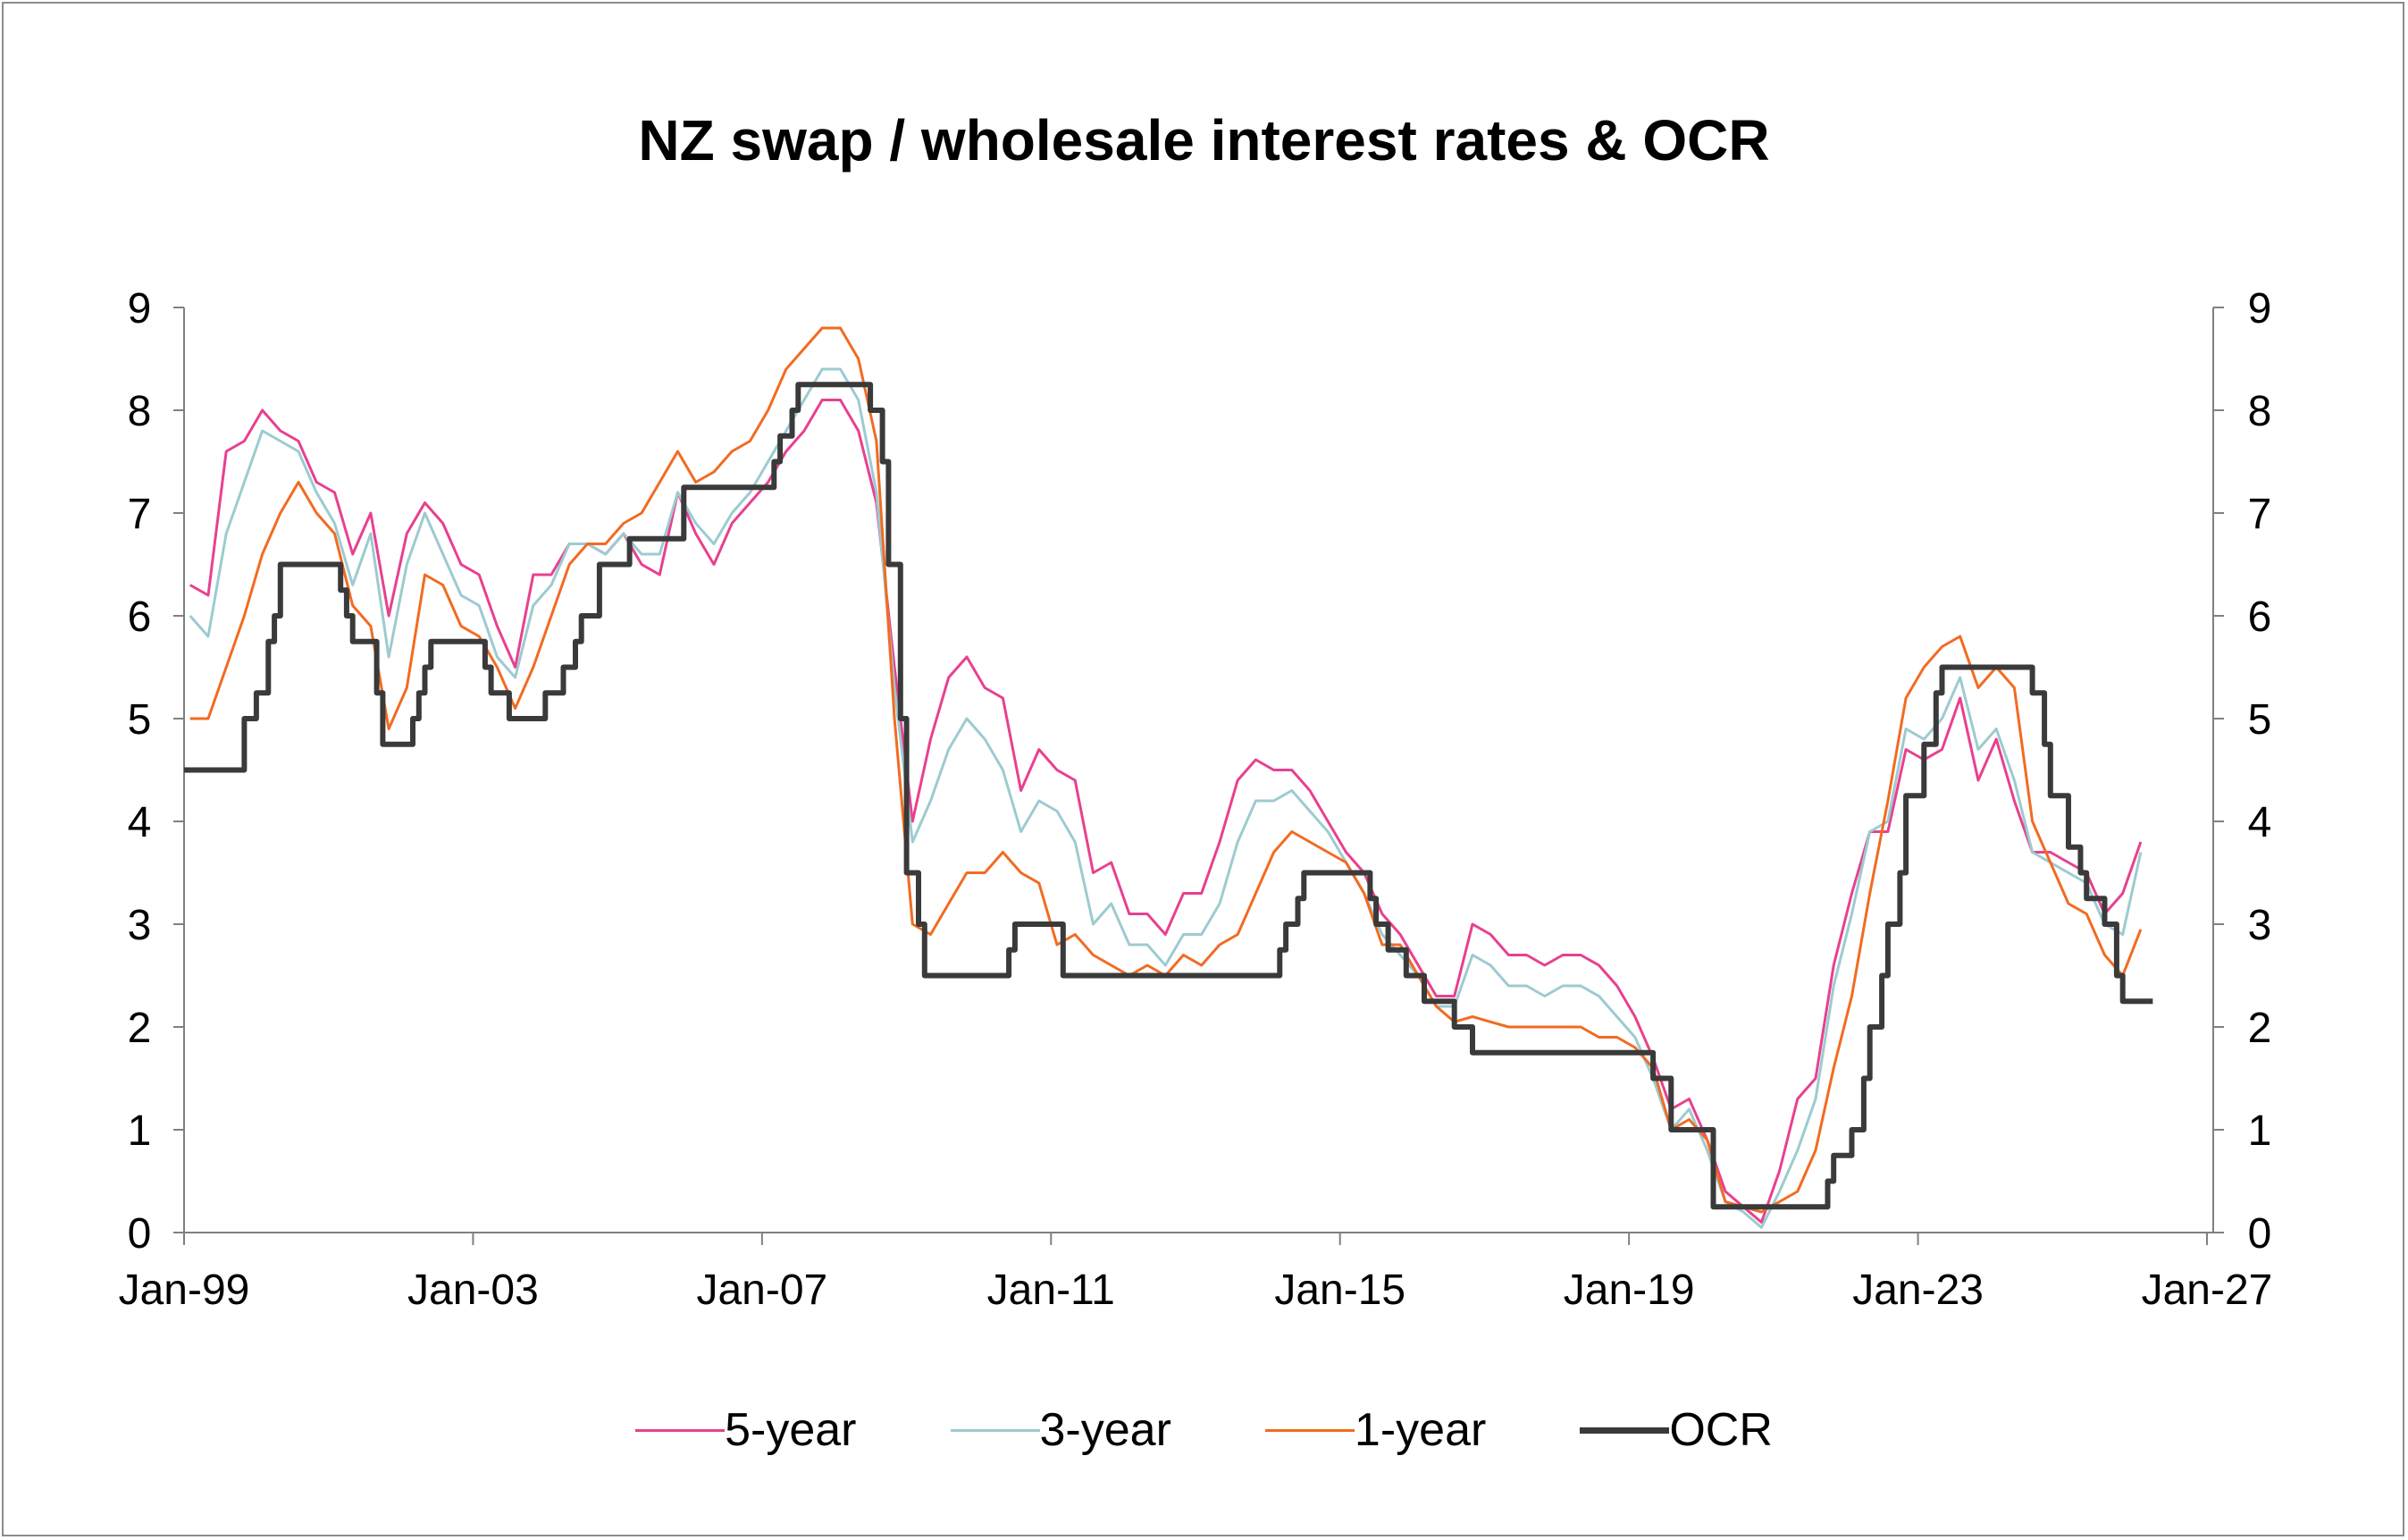  What do you see at coordinates (1721, 1430) in the screenshot?
I see `legend-label: OCR` at bounding box center [1721, 1430].